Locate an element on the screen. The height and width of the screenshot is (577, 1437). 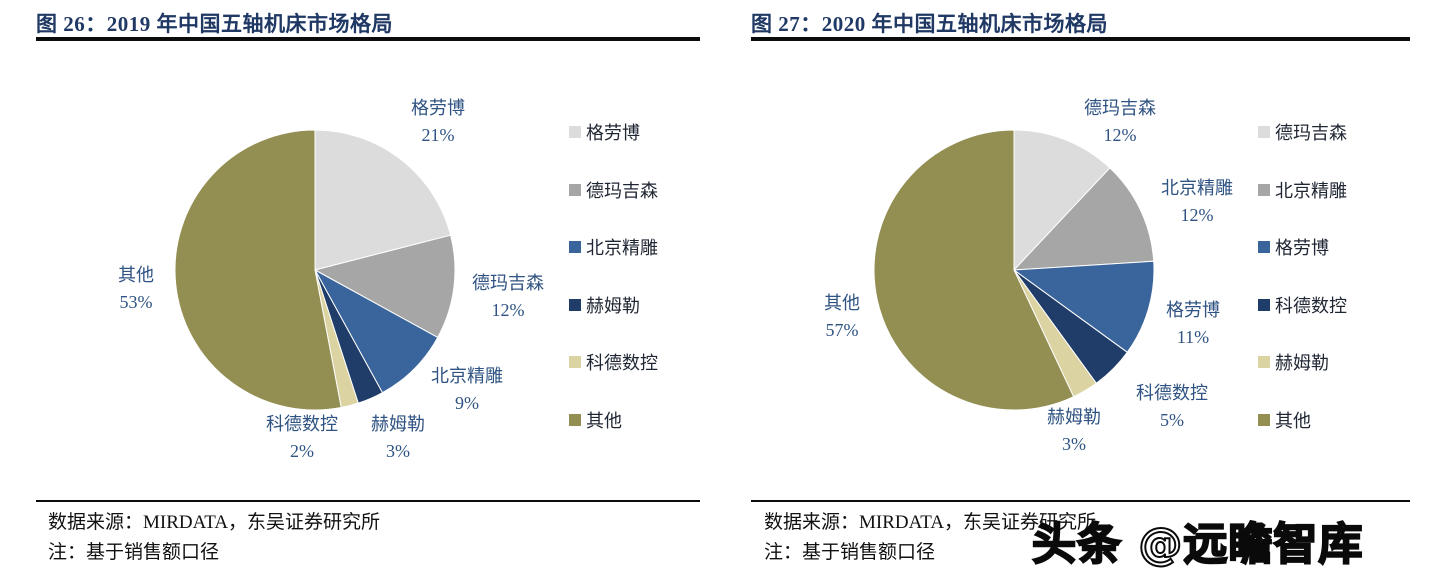
slice-label-科德数控: 科德数控 2% is located at coordinates (302, 438).